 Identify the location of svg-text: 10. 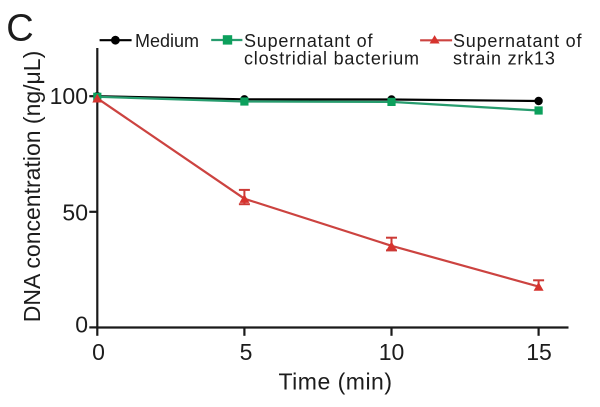
(392, 352).